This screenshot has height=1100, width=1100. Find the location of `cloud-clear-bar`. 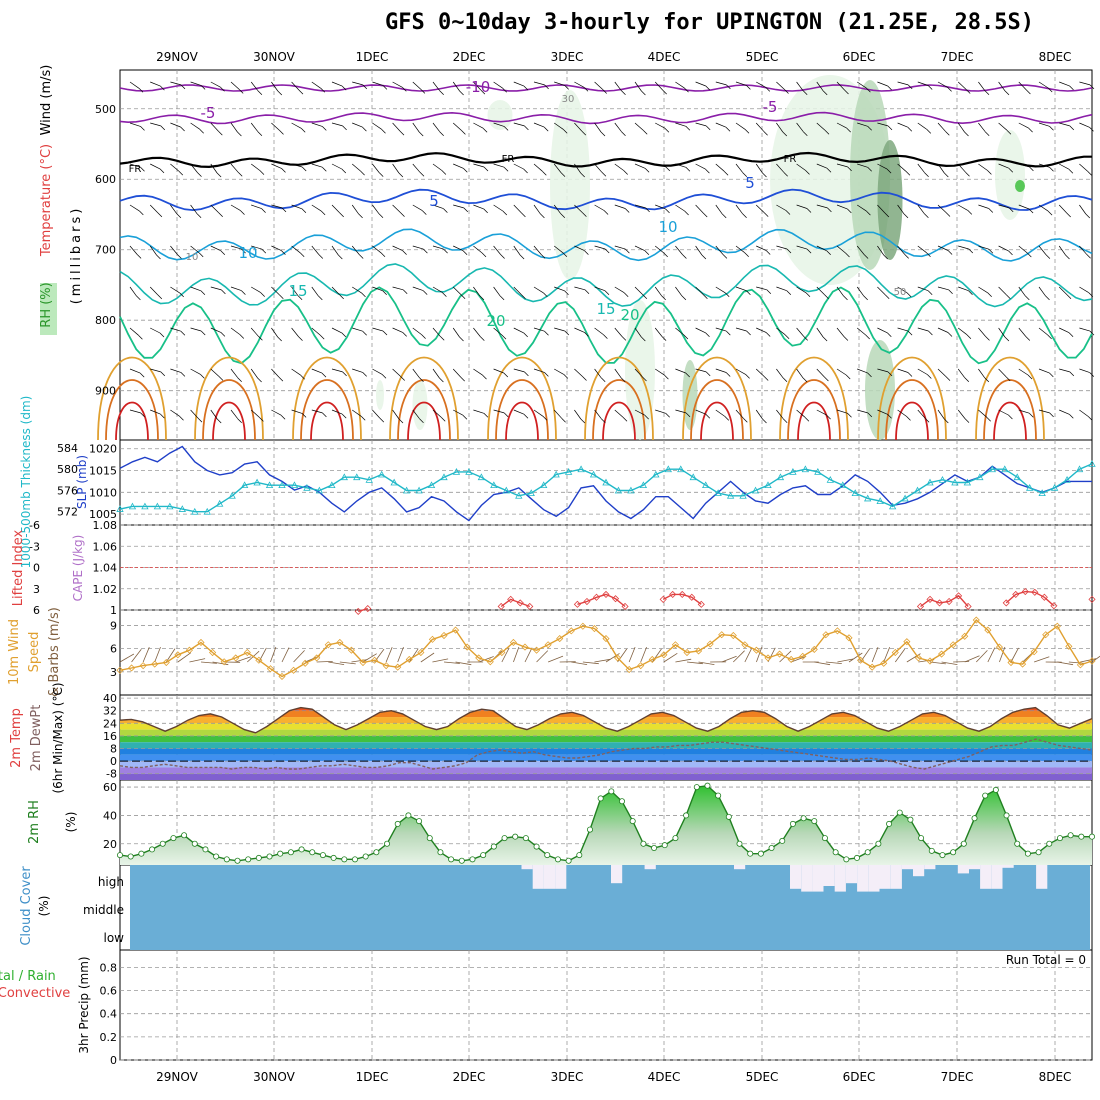

cloud-clear-bar is located at coordinates (549, 877).